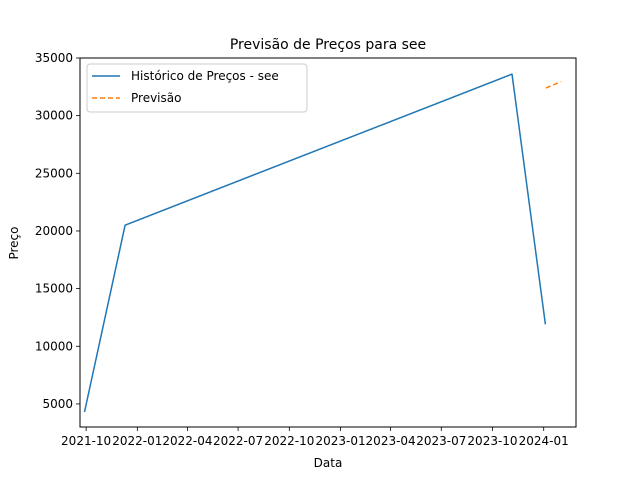 The width and height of the screenshot is (640, 480). I want to click on chart-title: Previsão de Preços para see, so click(328, 45).